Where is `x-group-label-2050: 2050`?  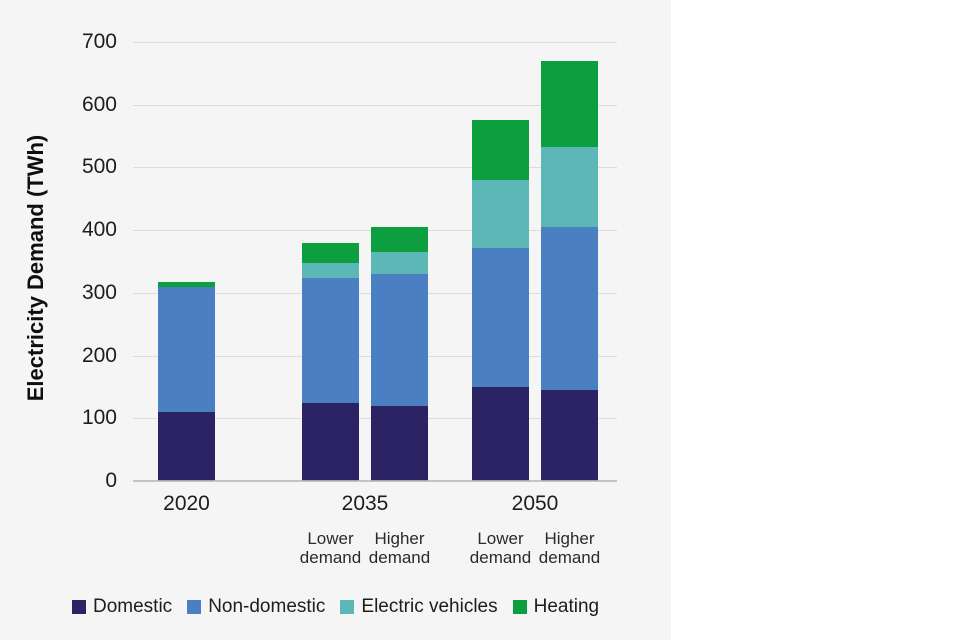
x-group-label-2050: 2050 is located at coordinates (535, 503).